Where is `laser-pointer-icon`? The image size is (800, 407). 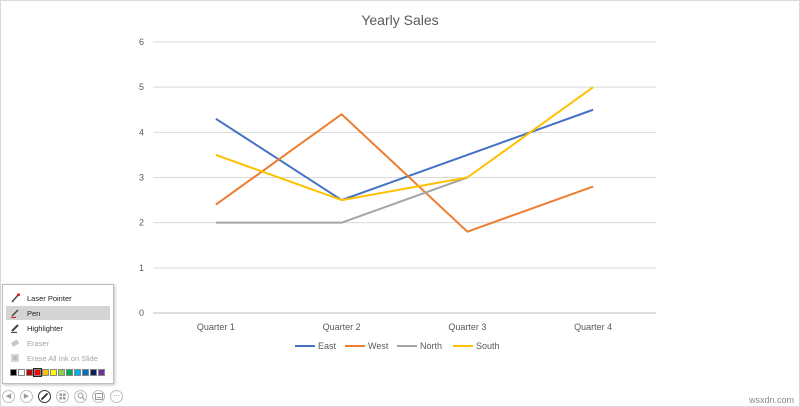
laser-pointer-icon is located at coordinates (14, 298).